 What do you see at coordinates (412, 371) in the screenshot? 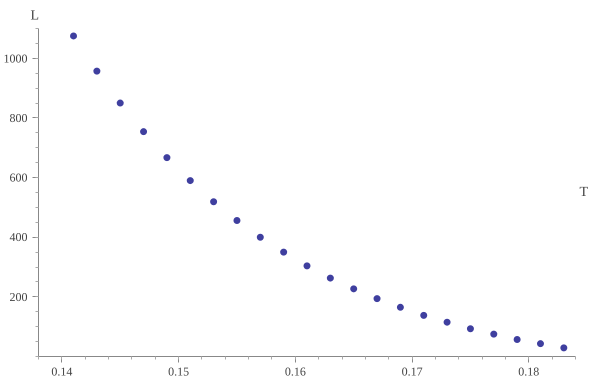
I see `x-tick-label: 0.17` at bounding box center [412, 371].